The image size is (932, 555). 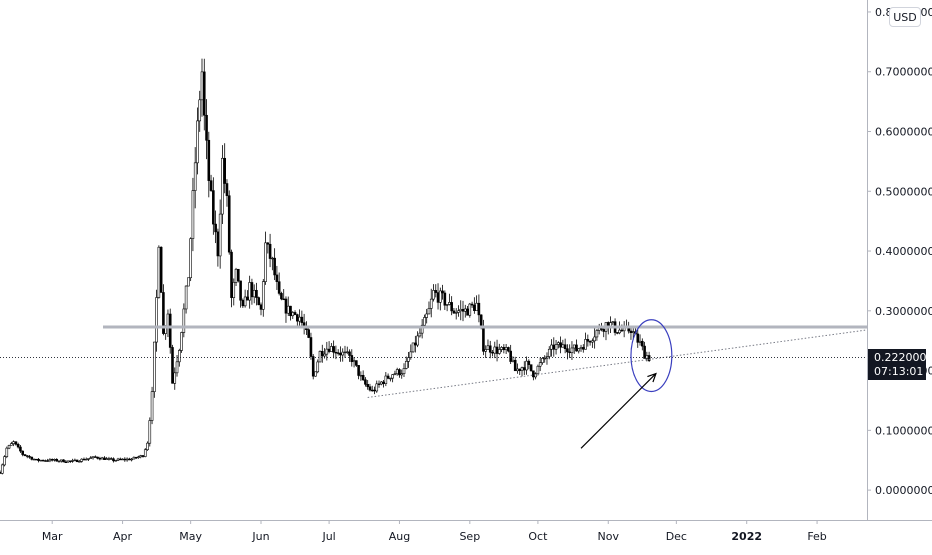 What do you see at coordinates (899, 372) in the screenshot?
I see `bar-countdown: 07:13:01` at bounding box center [899, 372].